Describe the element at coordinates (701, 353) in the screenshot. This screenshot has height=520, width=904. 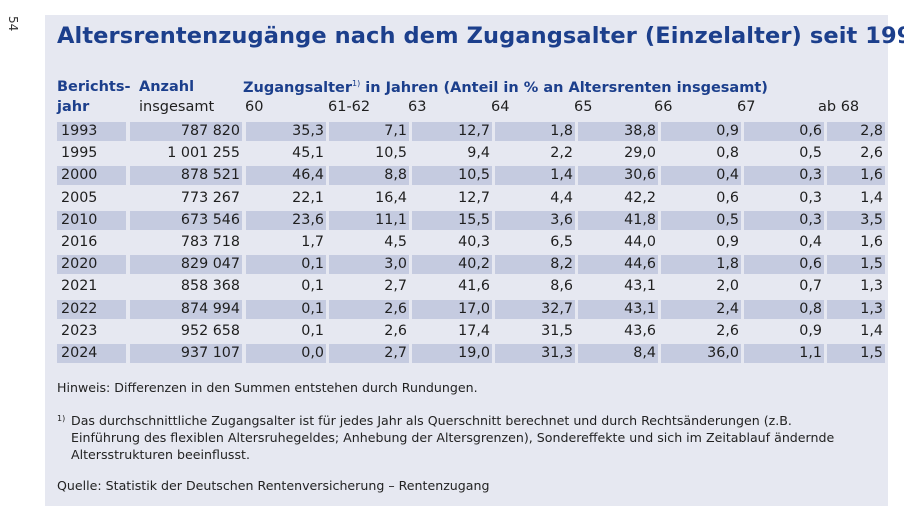
I see `share-cell: 36,0` at that location.